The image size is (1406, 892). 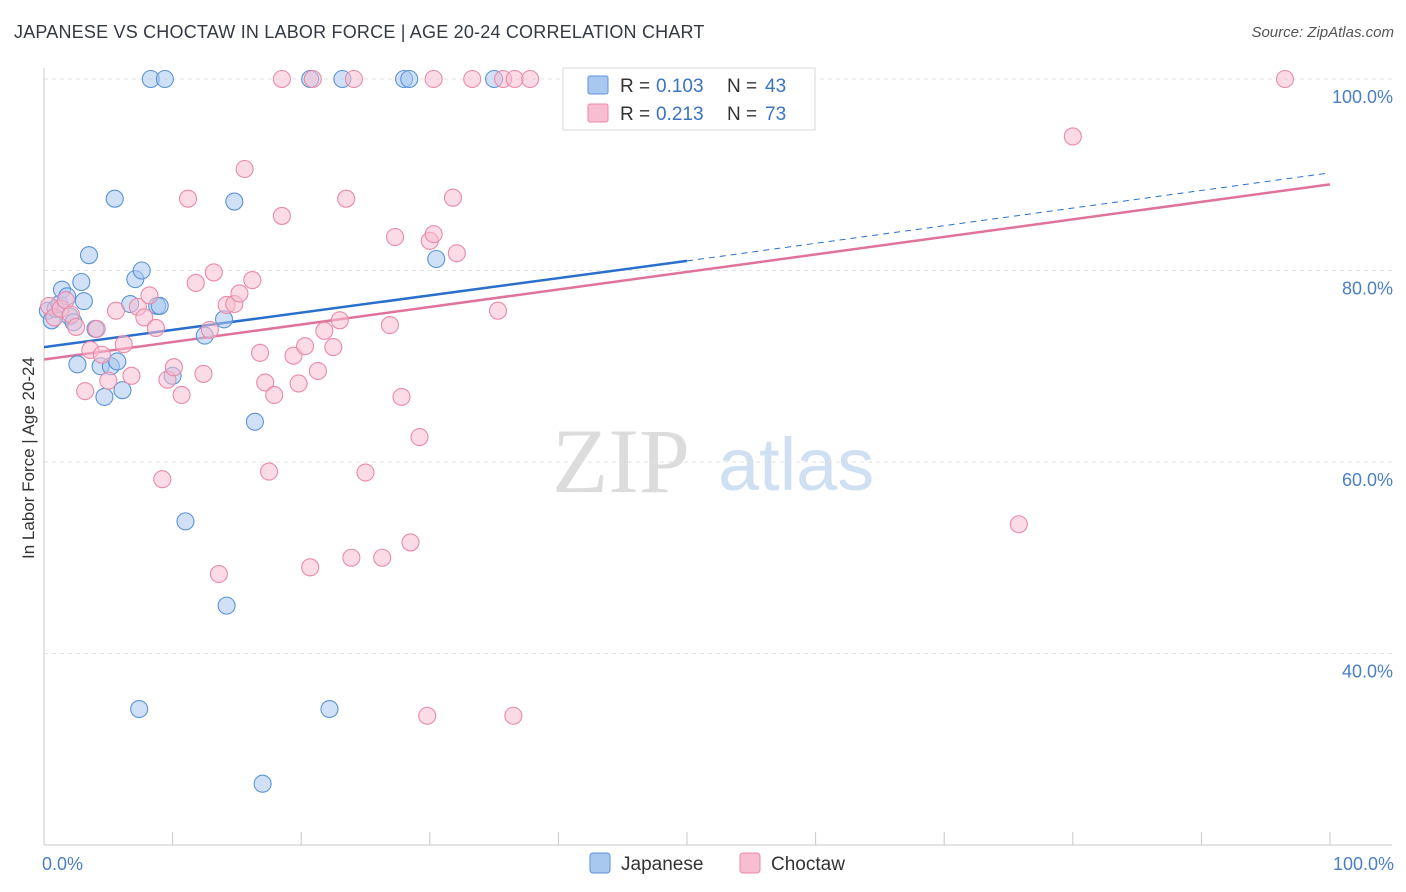 What do you see at coordinates (750, 863) in the screenshot?
I see `bottom-legend-swatch-choctaw` at bounding box center [750, 863].